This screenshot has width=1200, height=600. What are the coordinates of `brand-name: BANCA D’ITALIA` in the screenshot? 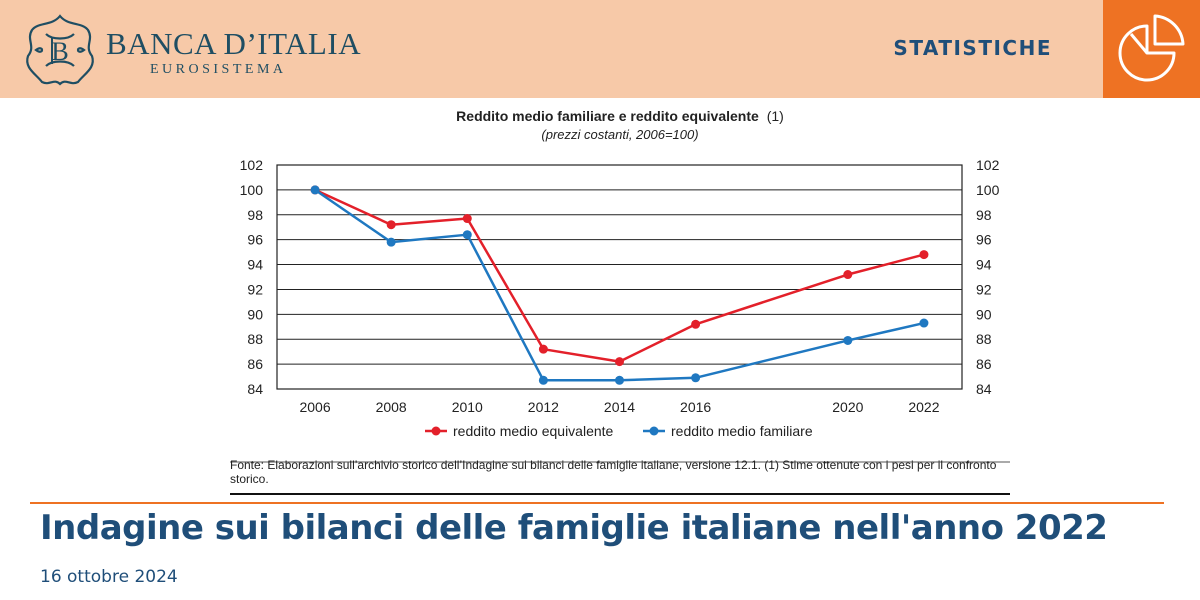 It's located at (234, 43).